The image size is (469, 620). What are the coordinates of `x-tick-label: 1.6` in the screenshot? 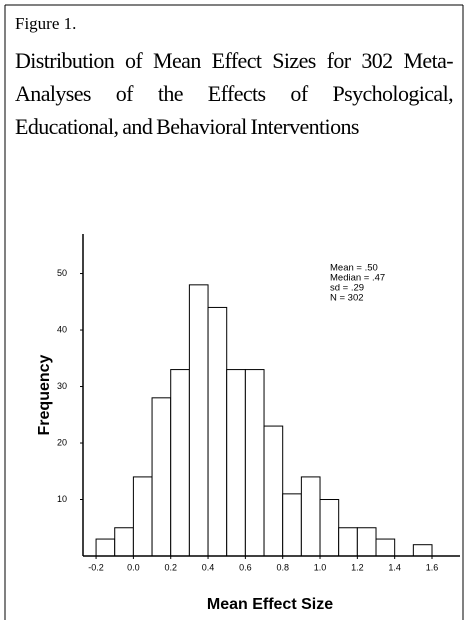 It's located at (432, 567).